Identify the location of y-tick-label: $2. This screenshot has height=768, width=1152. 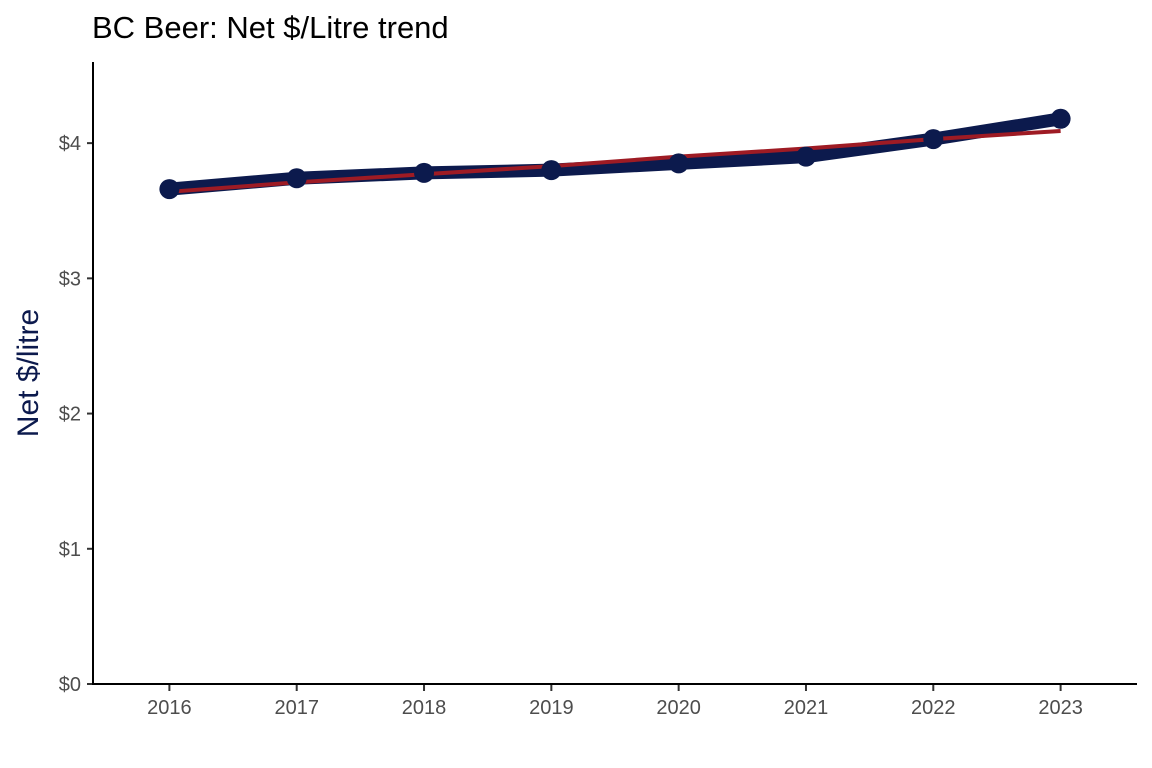
(70, 415).